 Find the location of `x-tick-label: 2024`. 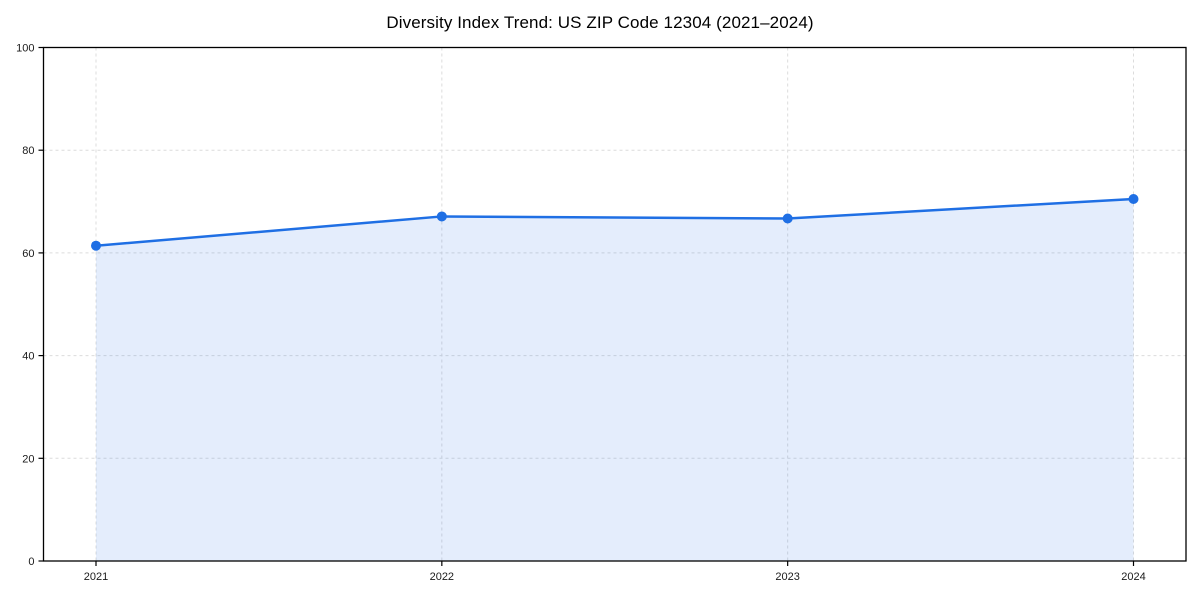

x-tick-label: 2024 is located at coordinates (1133, 577).